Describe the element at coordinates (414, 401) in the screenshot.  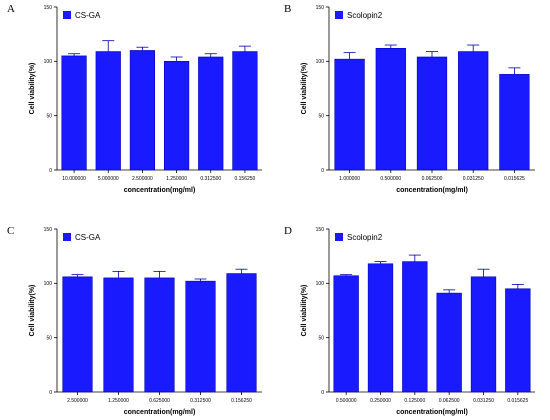
I see `x-tick-label: 0.125000` at that location.